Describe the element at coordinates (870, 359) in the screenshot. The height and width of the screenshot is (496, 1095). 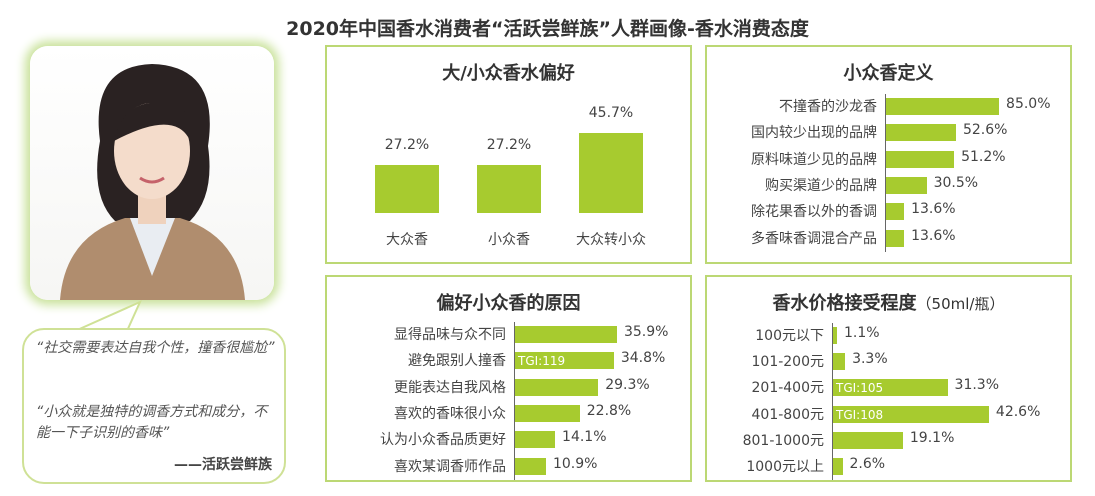
I see `data-label: 3.3%` at that location.